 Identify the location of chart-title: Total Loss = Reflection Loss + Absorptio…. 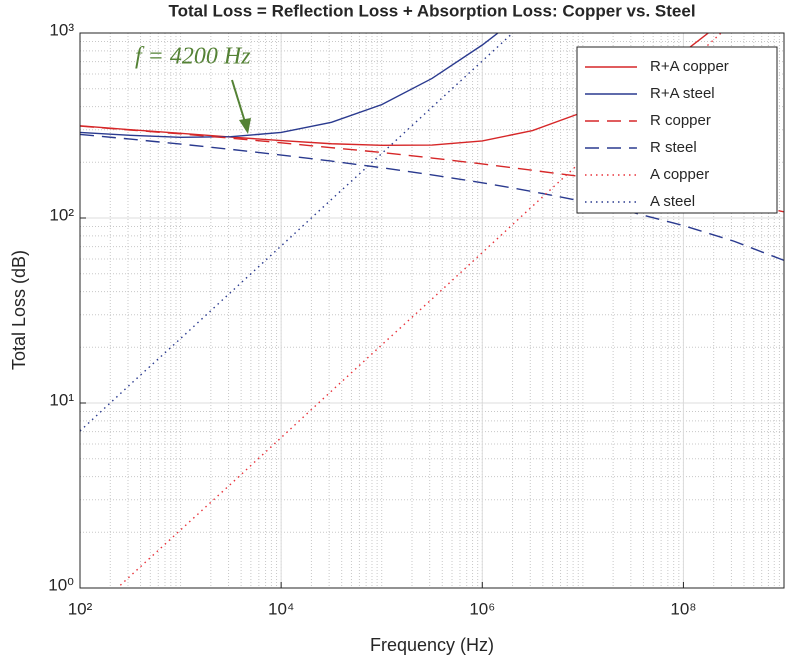
(431, 10).